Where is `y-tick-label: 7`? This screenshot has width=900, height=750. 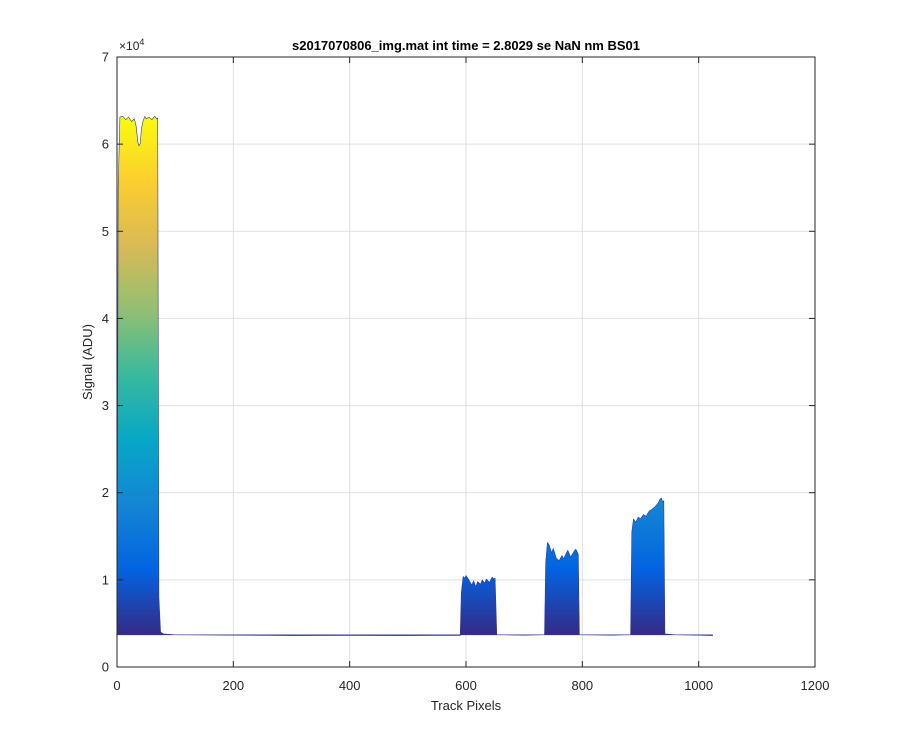
y-tick-label: 7 is located at coordinates (105, 57).